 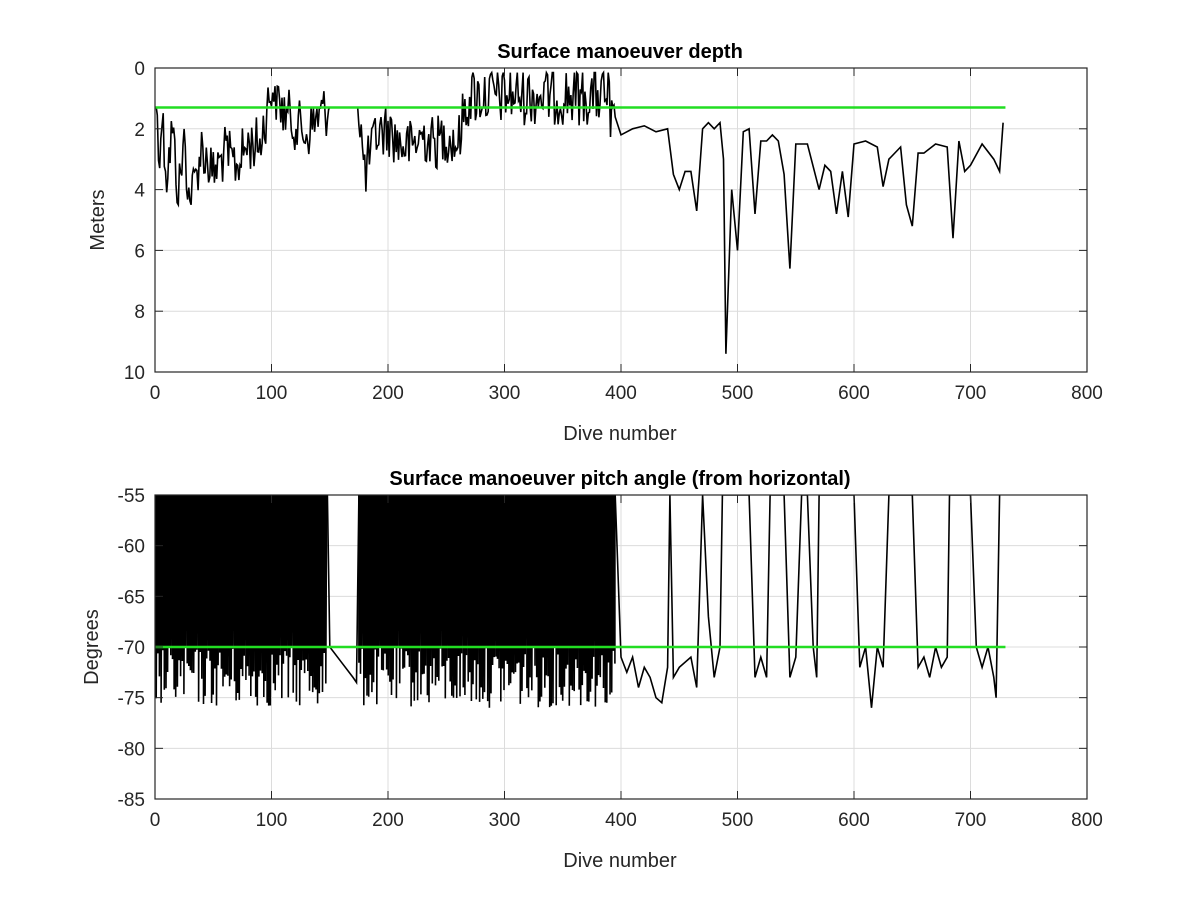 What do you see at coordinates (139, 130) in the screenshot?
I see `y-tick-label: 2` at bounding box center [139, 130].